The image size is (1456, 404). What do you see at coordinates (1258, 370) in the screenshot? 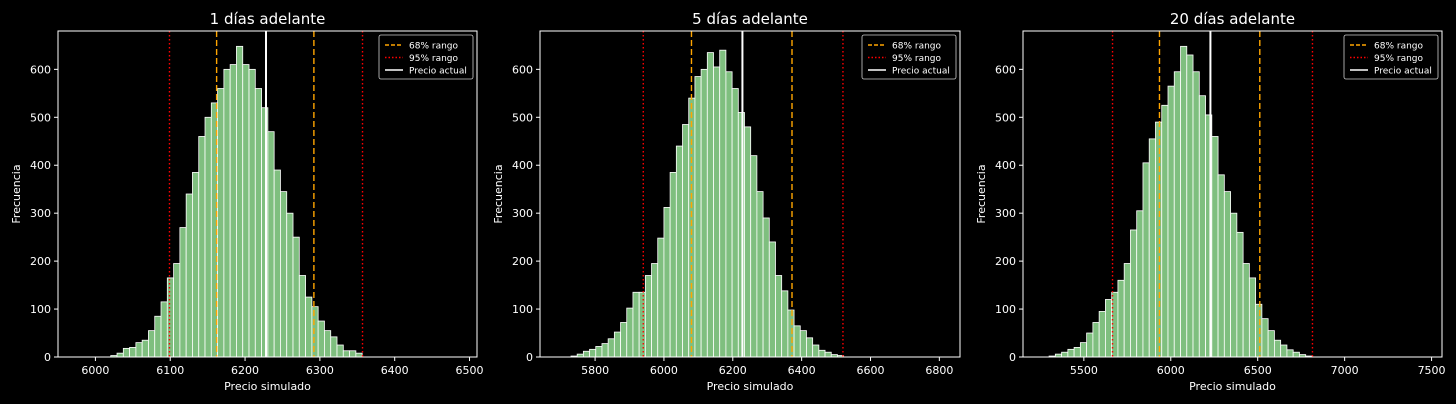
I see `x-tick-label: 6500` at bounding box center [1258, 370].